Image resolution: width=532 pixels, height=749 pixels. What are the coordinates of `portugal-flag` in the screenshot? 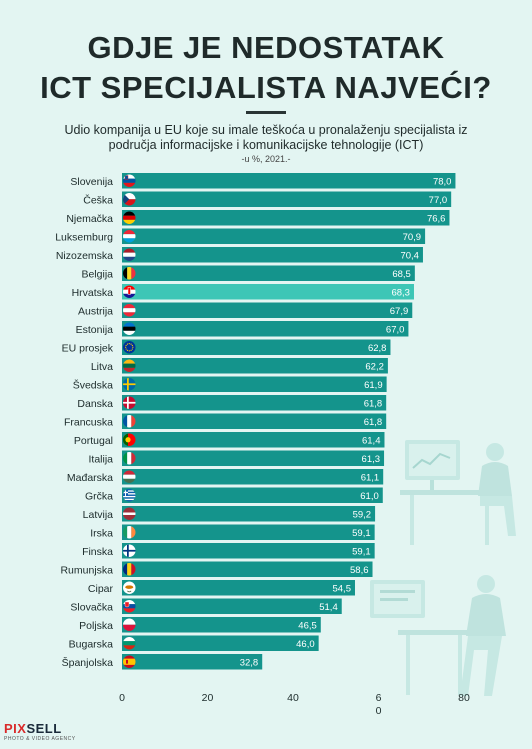 It's located at (129, 439).